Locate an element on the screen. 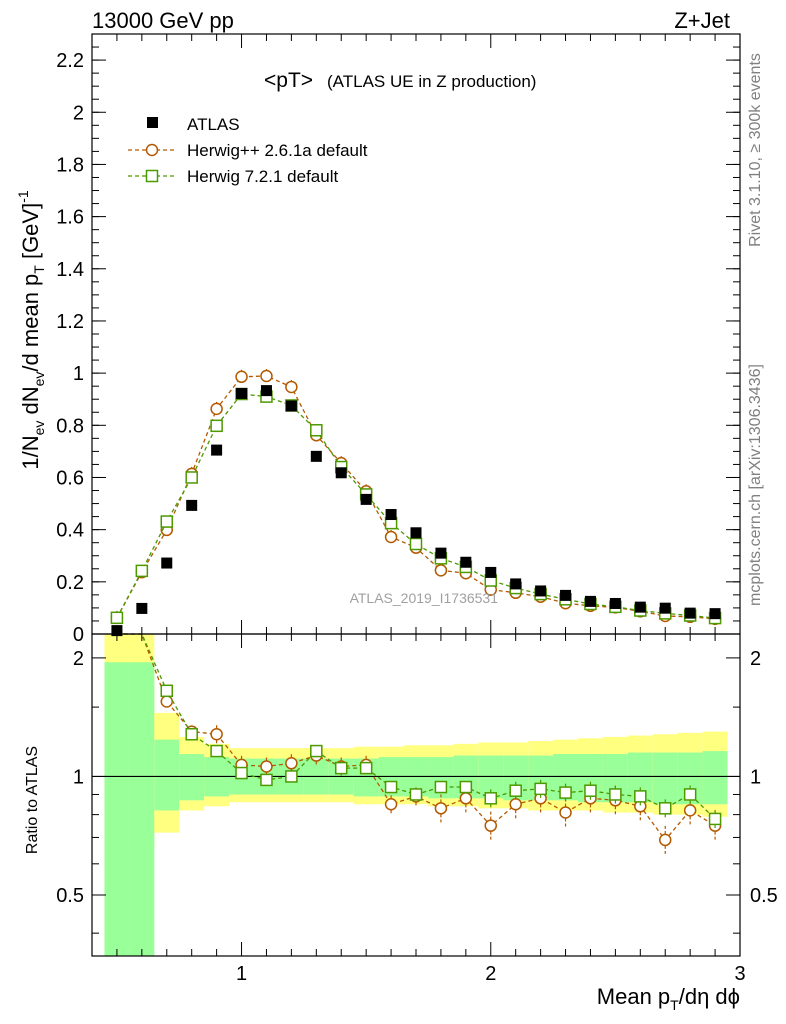  header-left: 13000 GeV pp is located at coordinates (163, 20).